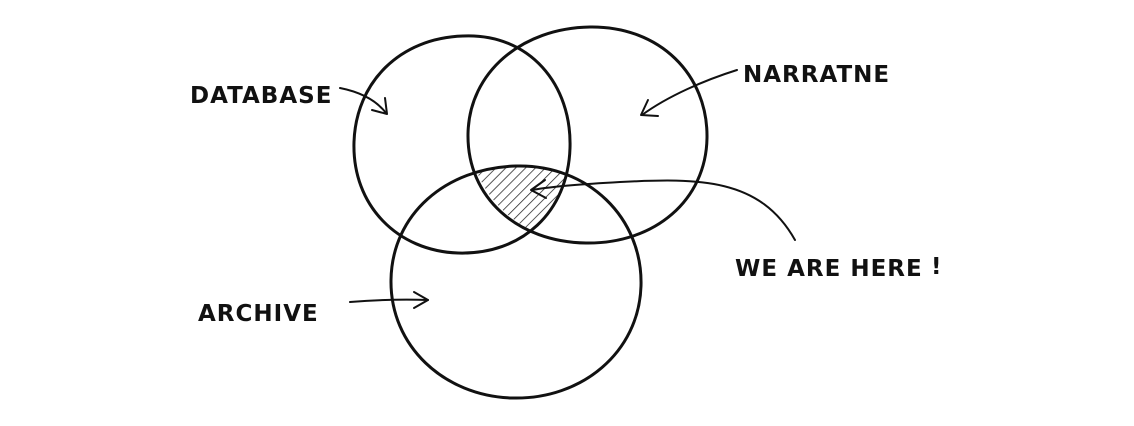 This screenshot has width=1134, height=426. I want to click on narrative-label: NARRATNE, so click(816, 75).